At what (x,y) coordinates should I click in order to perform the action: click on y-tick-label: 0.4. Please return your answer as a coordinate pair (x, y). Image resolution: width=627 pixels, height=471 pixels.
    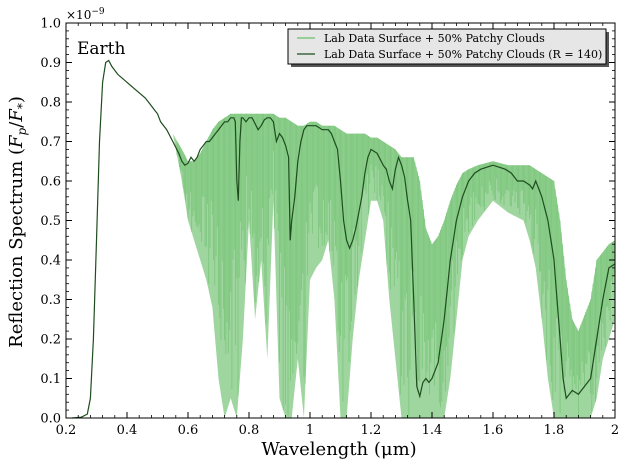
    Looking at the image, I should click on (50, 261).